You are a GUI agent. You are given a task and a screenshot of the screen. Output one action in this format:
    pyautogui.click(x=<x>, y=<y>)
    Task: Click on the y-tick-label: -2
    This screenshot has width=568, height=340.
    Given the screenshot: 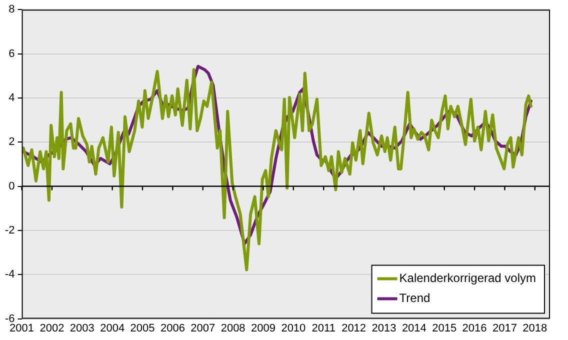 What is the action you would take?
    pyautogui.click(x=10, y=230)
    